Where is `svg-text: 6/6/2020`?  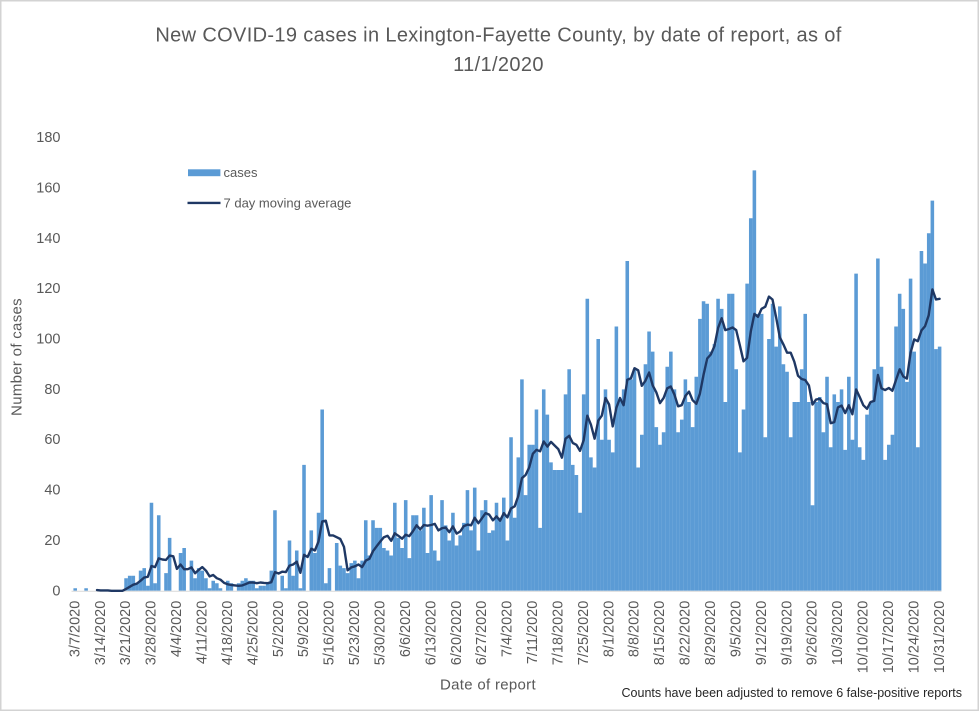
svg-text: 6/6/2020 is located at coordinates (406, 629).